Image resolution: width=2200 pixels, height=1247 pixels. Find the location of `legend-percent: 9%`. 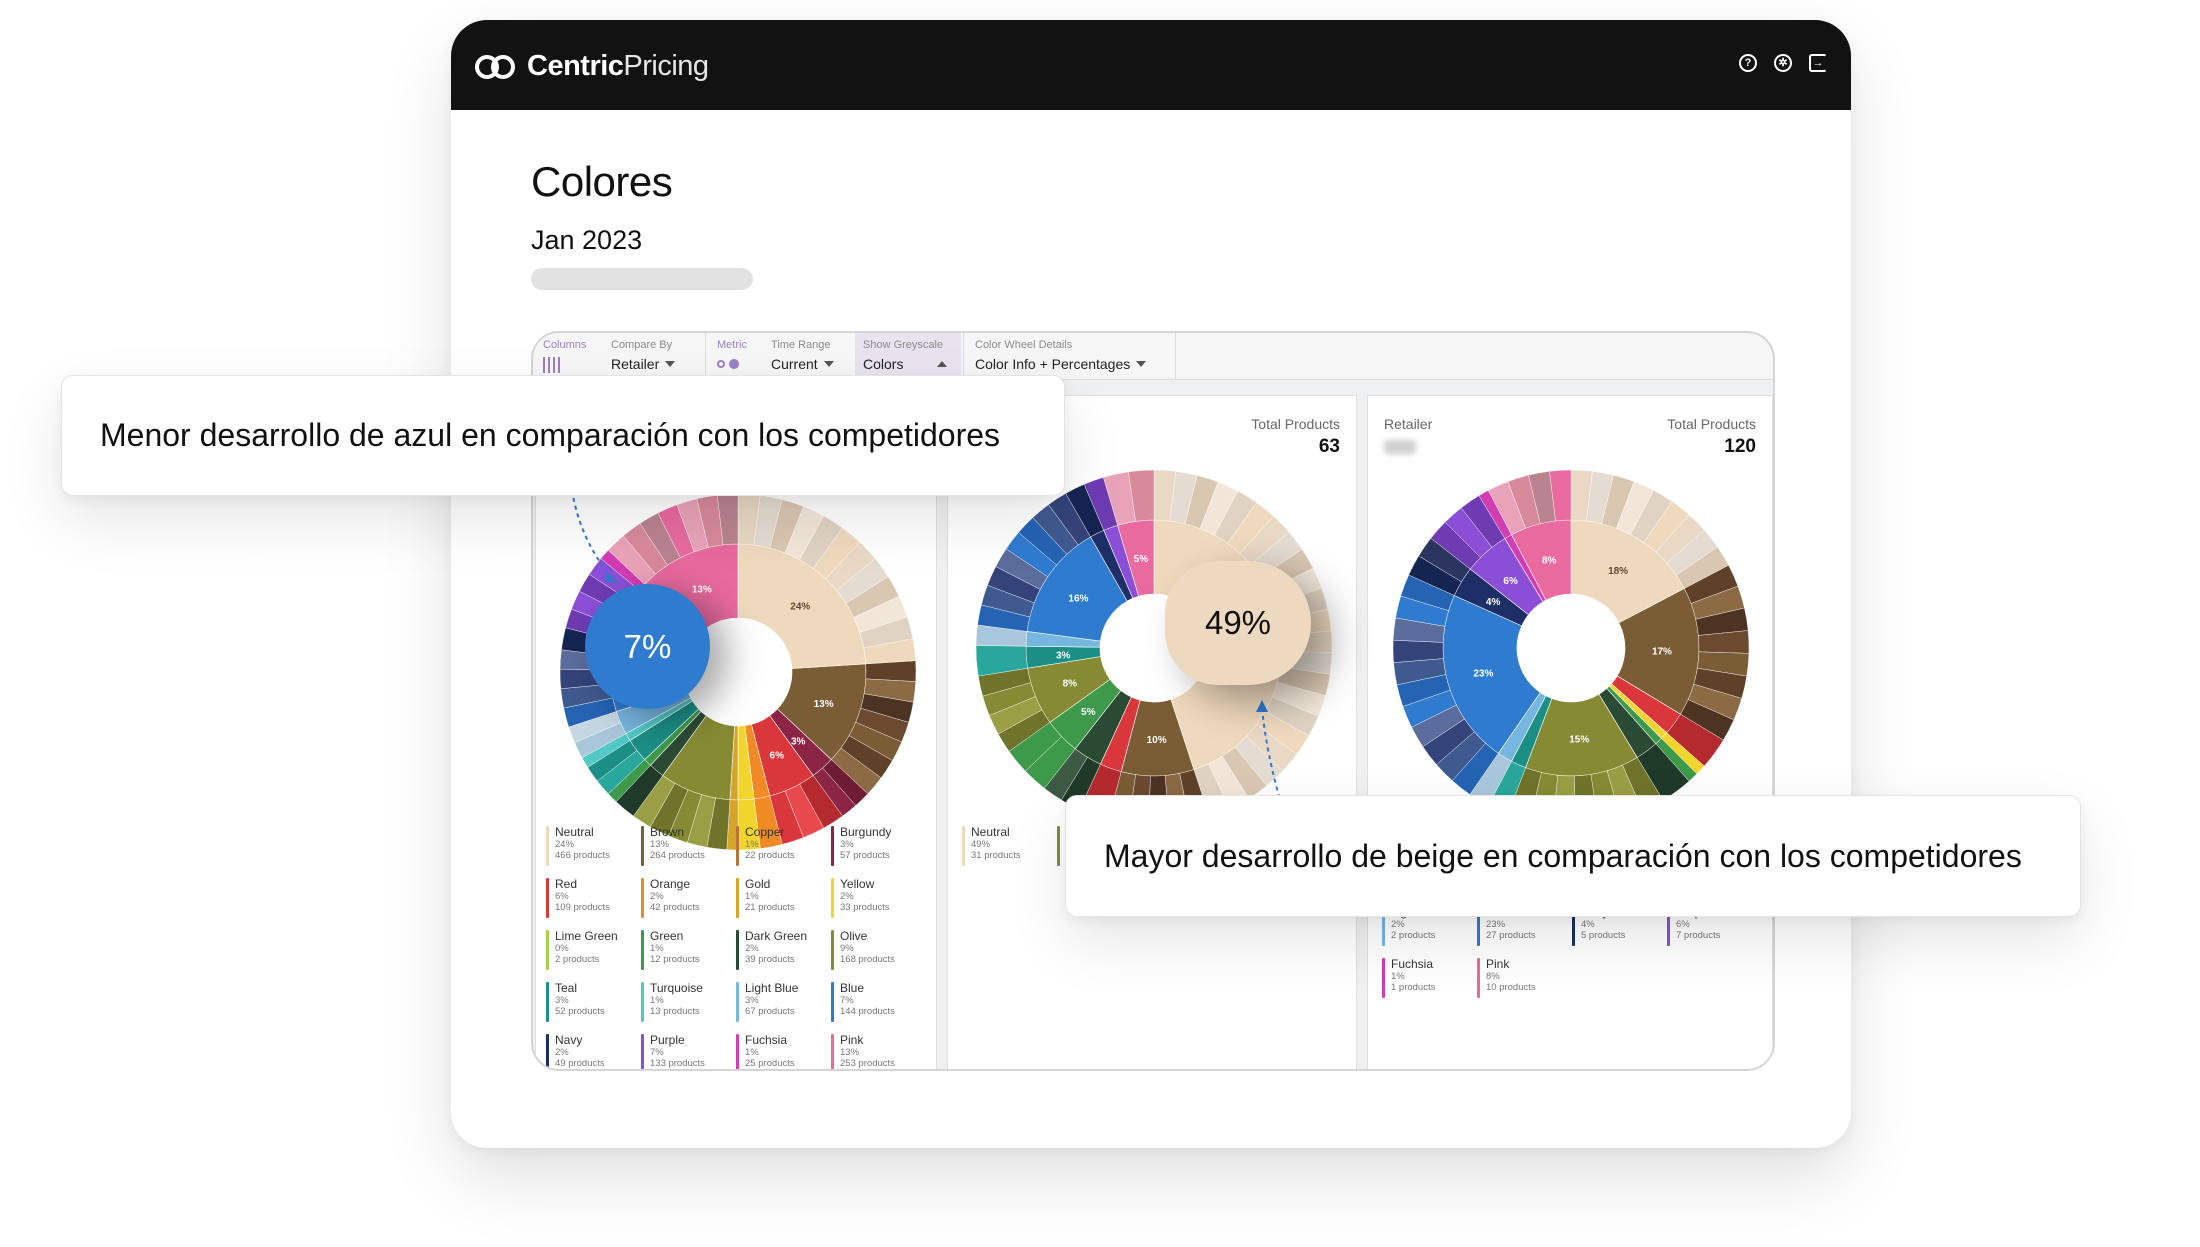

legend-percent: 9% is located at coordinates (847, 948).